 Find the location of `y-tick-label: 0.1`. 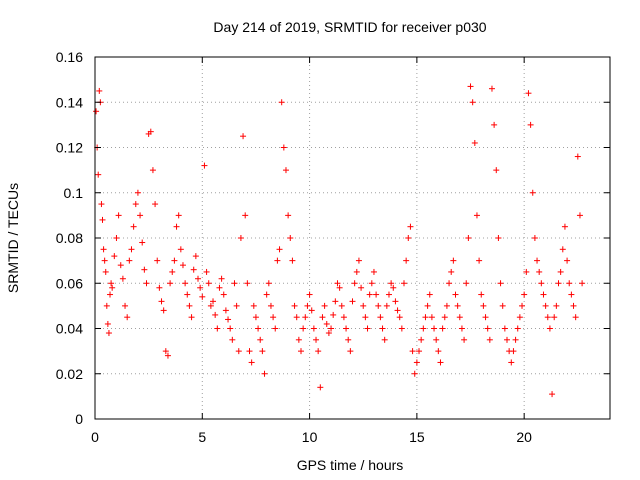

y-tick-label: 0.1 is located at coordinates (74, 193).